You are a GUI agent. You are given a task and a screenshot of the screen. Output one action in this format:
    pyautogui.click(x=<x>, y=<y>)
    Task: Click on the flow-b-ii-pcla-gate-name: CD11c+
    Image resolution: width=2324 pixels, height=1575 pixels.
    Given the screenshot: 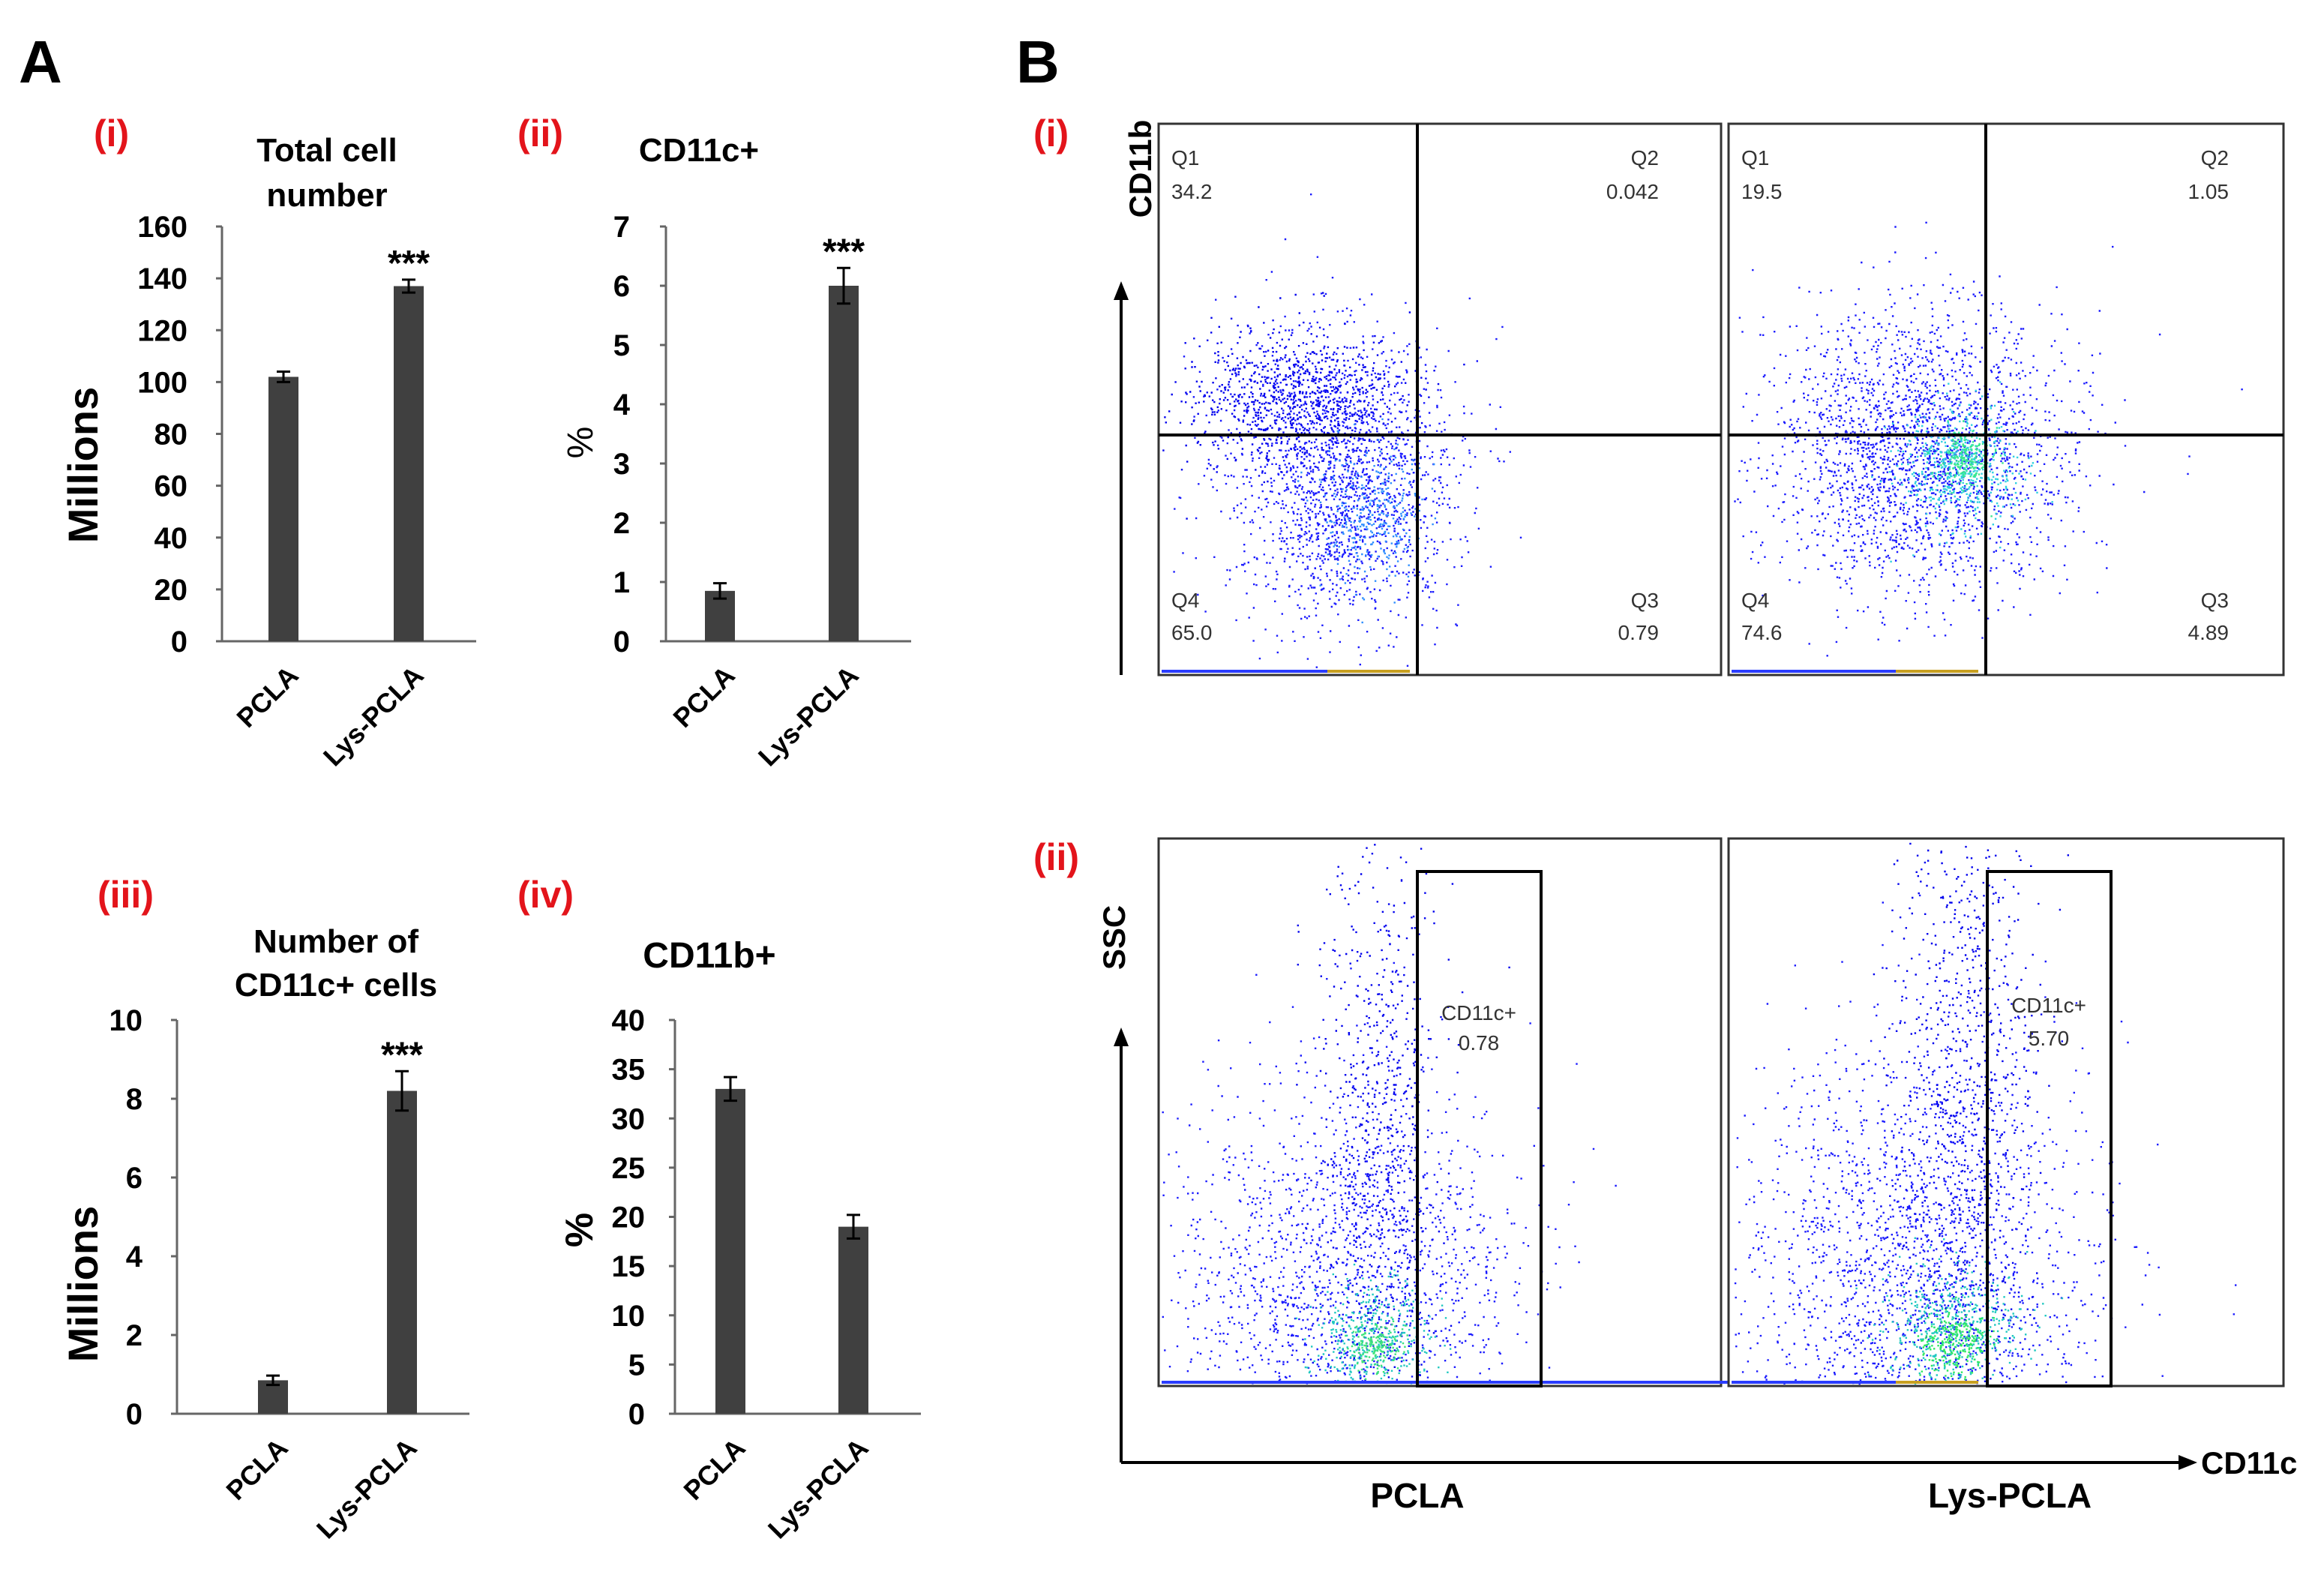 What is the action you would take?
    pyautogui.click(x=1478, y=1012)
    